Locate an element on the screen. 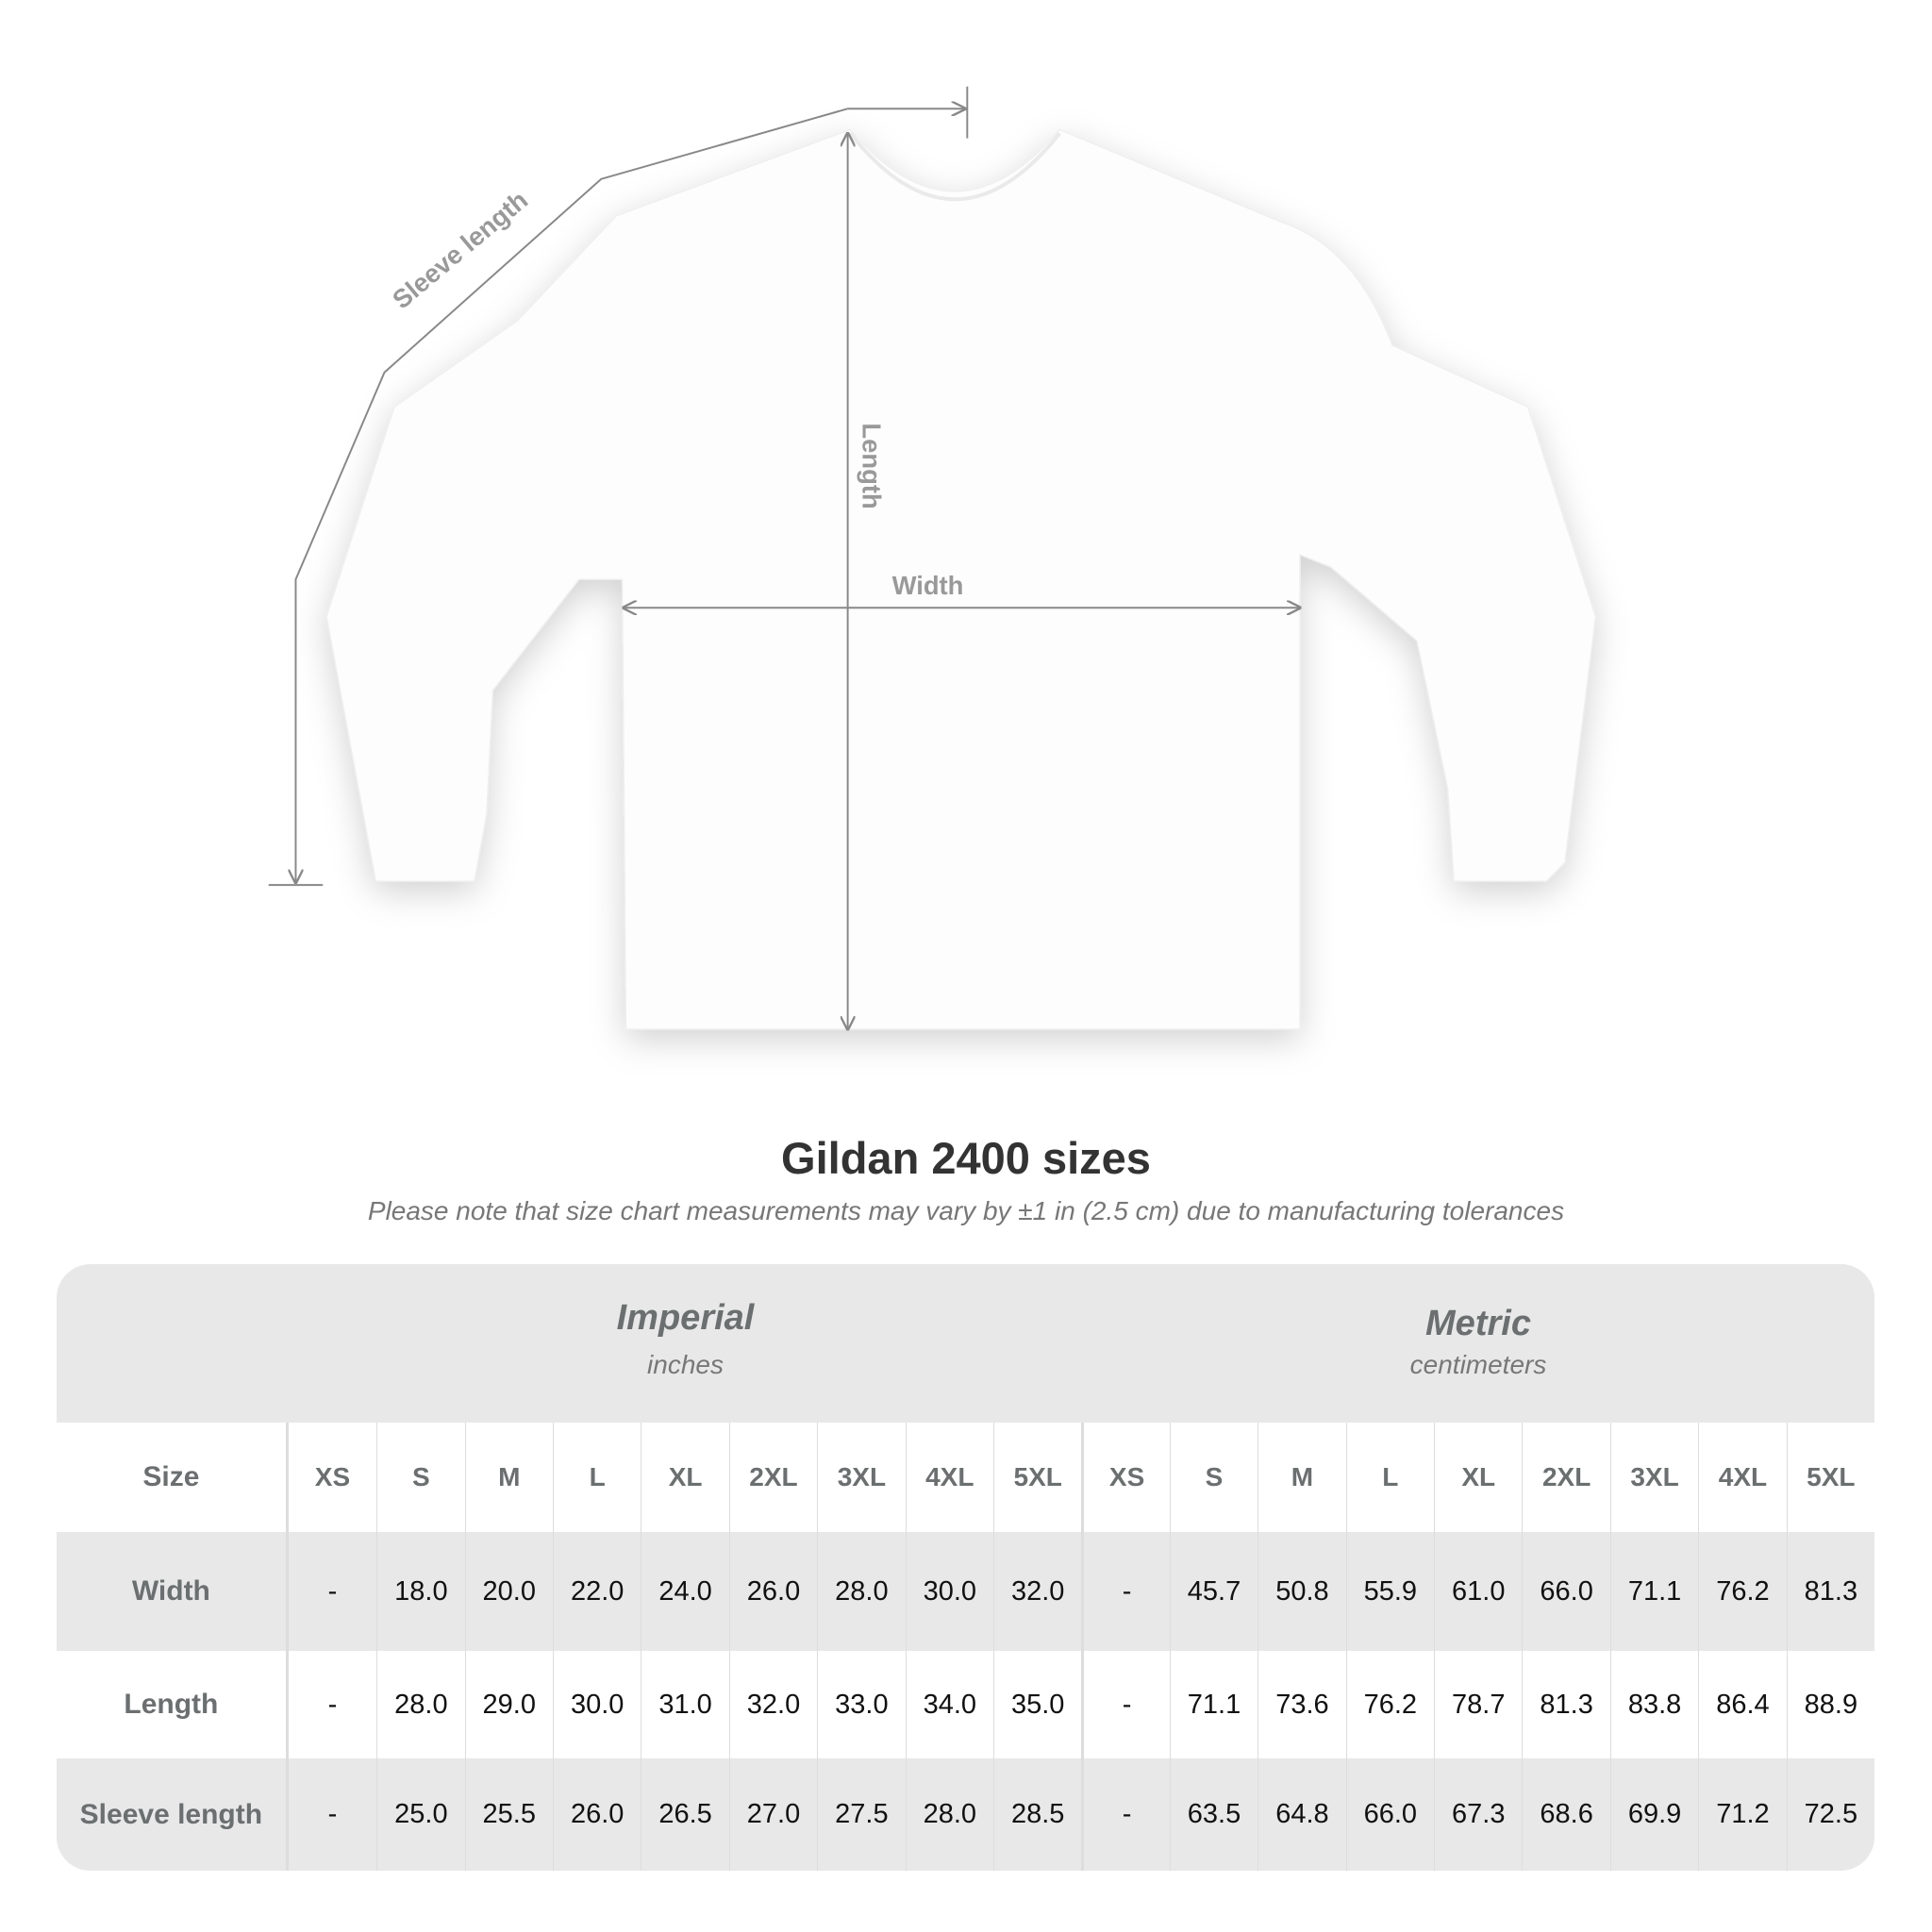  imperial-unit: inches is located at coordinates (686, 1364).